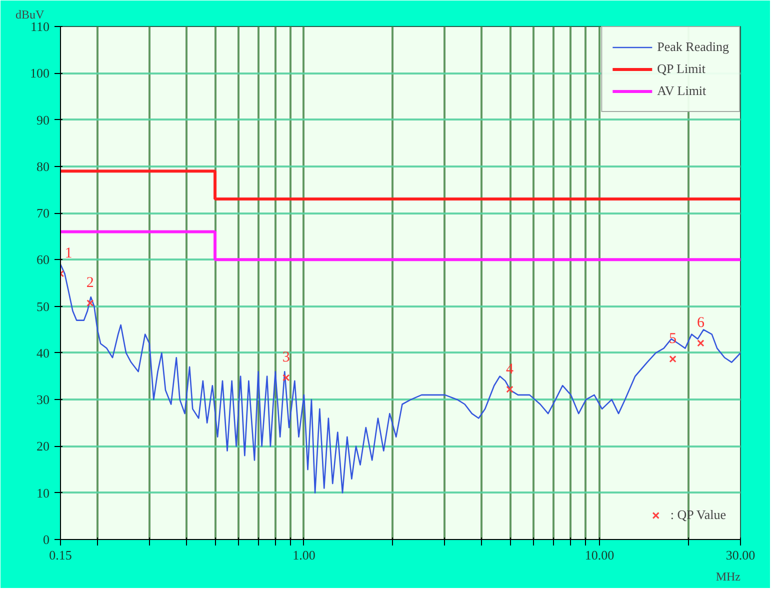  I want to click on x-axis-title: MHz, so click(728, 577).